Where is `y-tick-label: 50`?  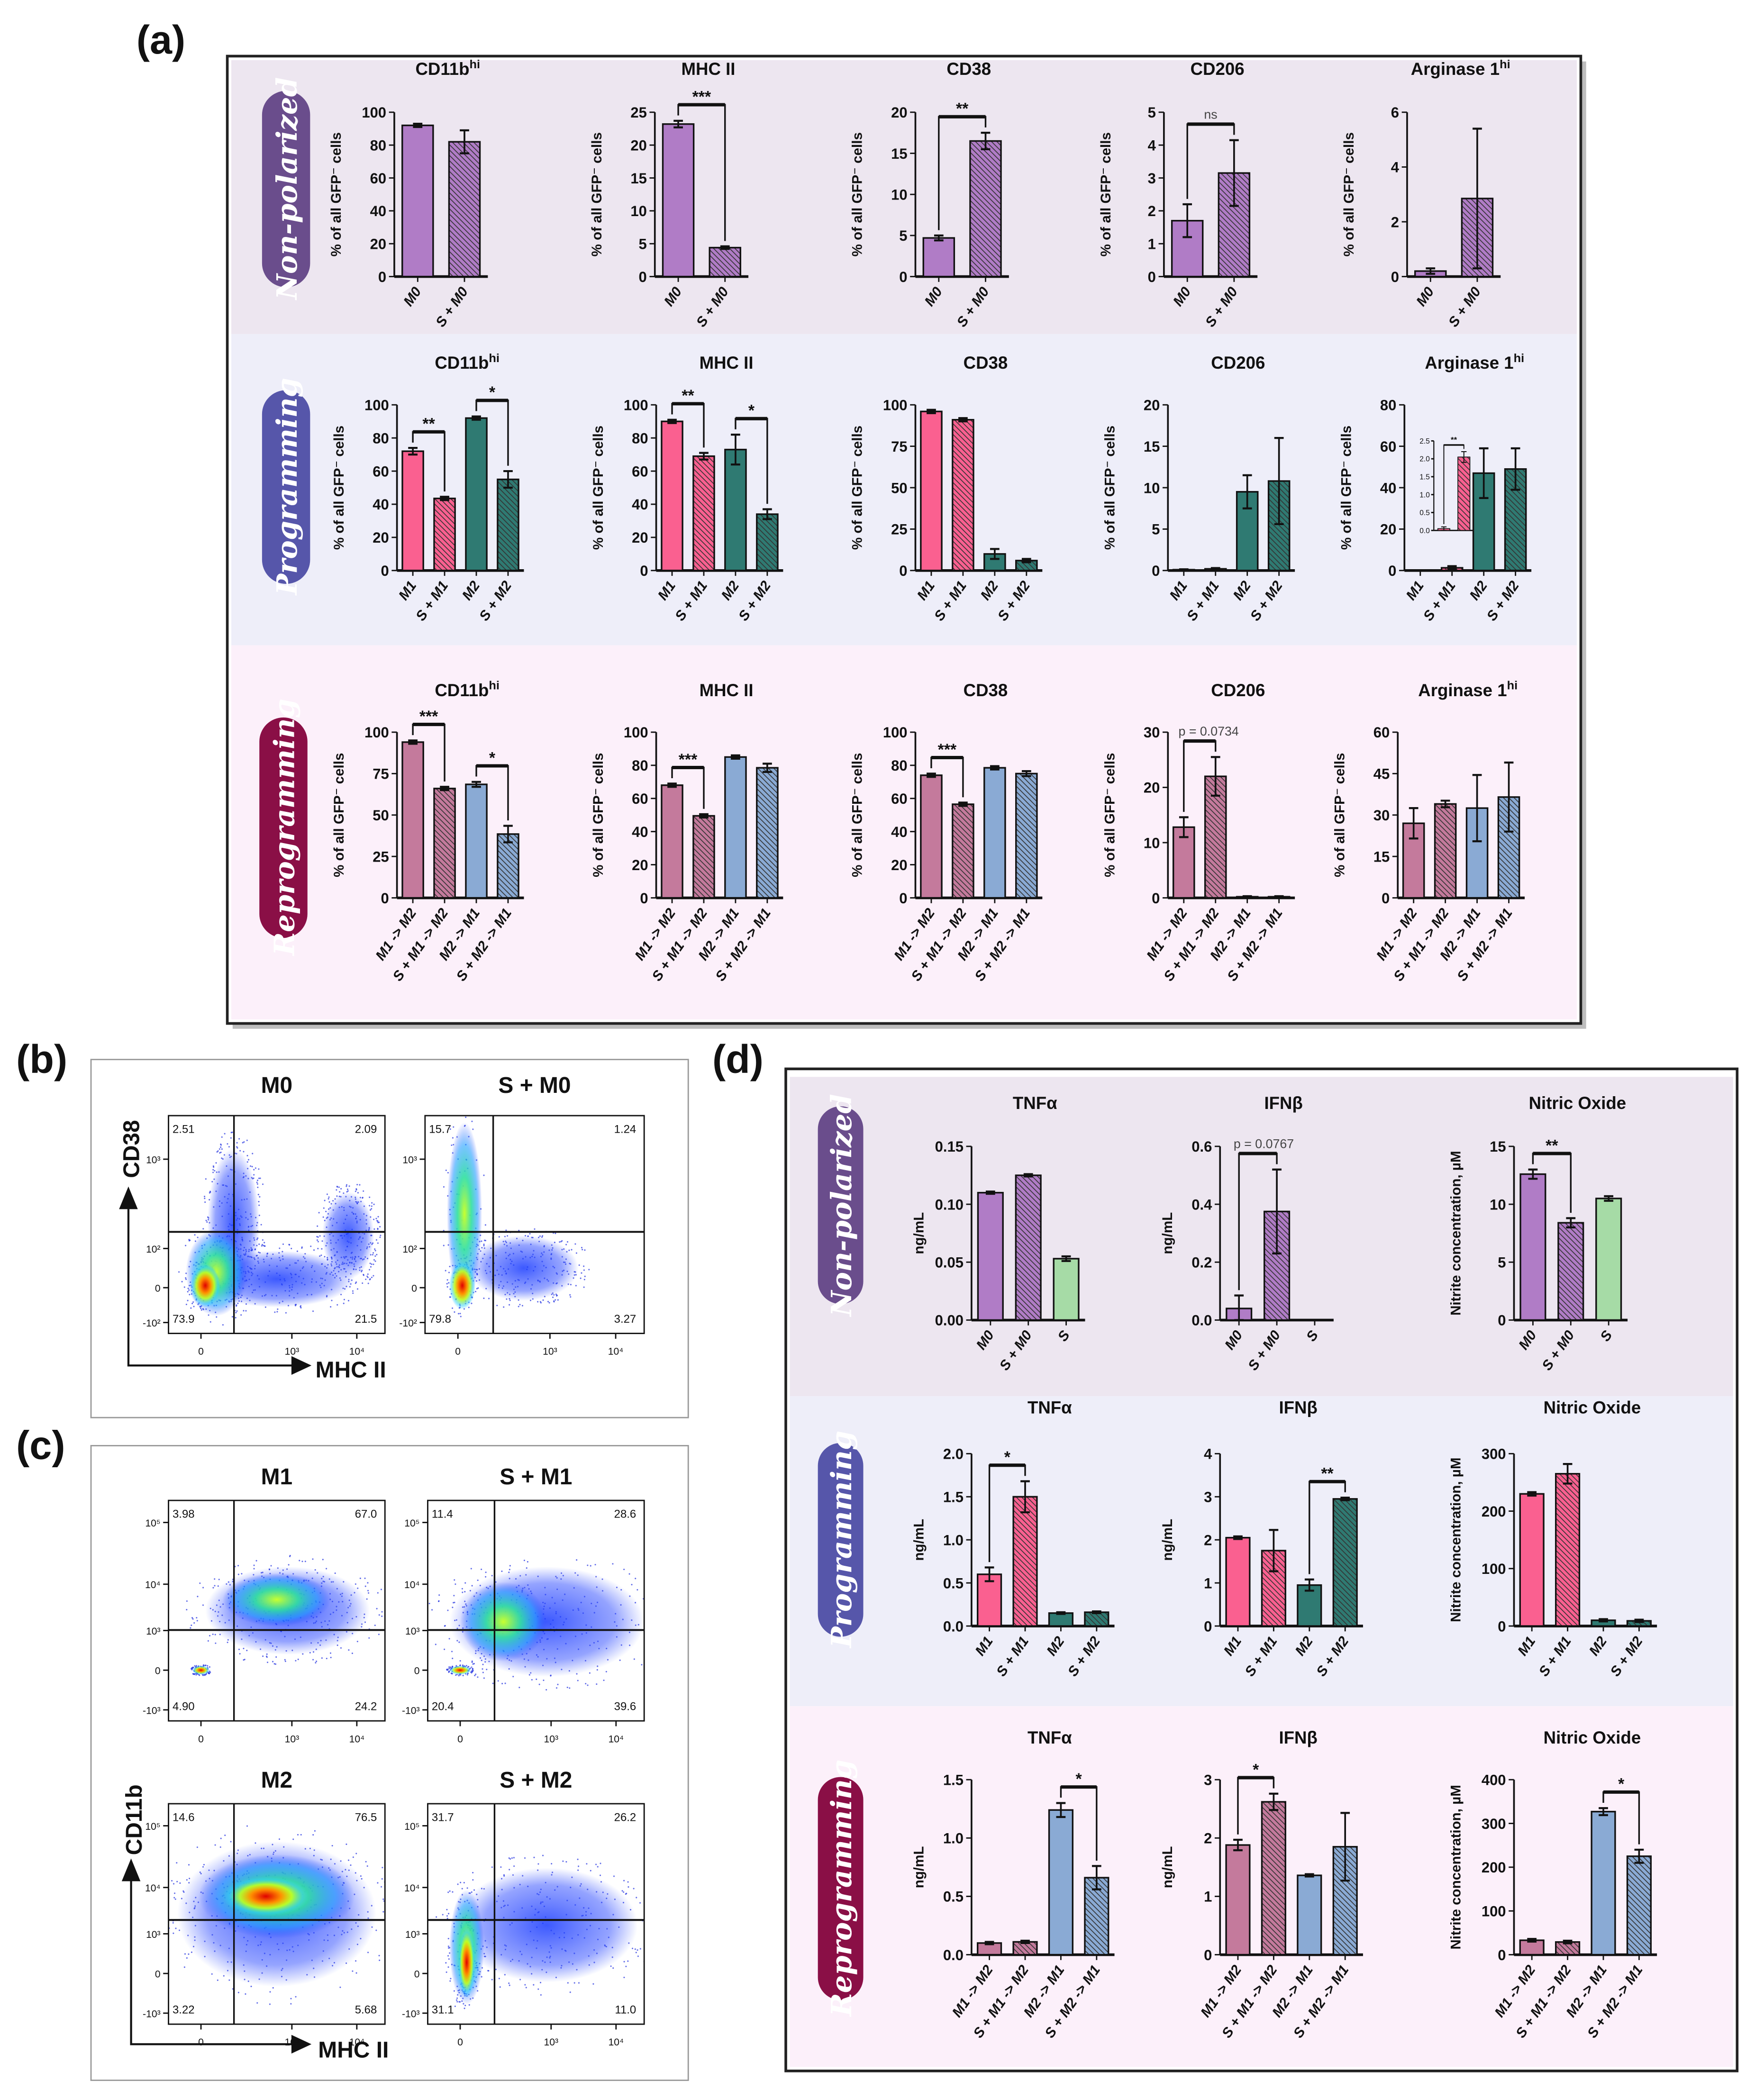 y-tick-label: 50 is located at coordinates (381, 816).